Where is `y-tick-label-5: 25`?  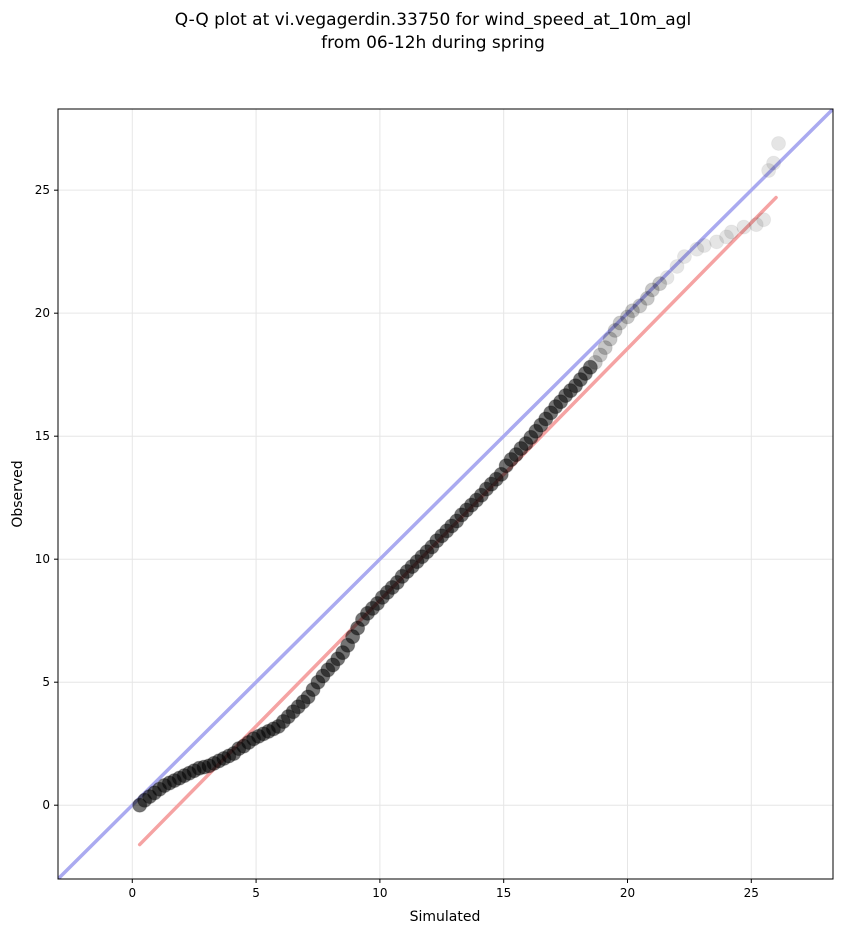 y-tick-label-5: 25 is located at coordinates (42, 190).